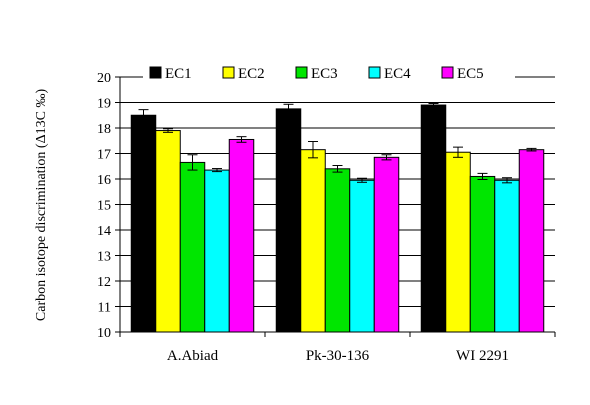 This screenshot has height=405, width=590. I want to click on y-tick-label: 16, so click(104, 180).